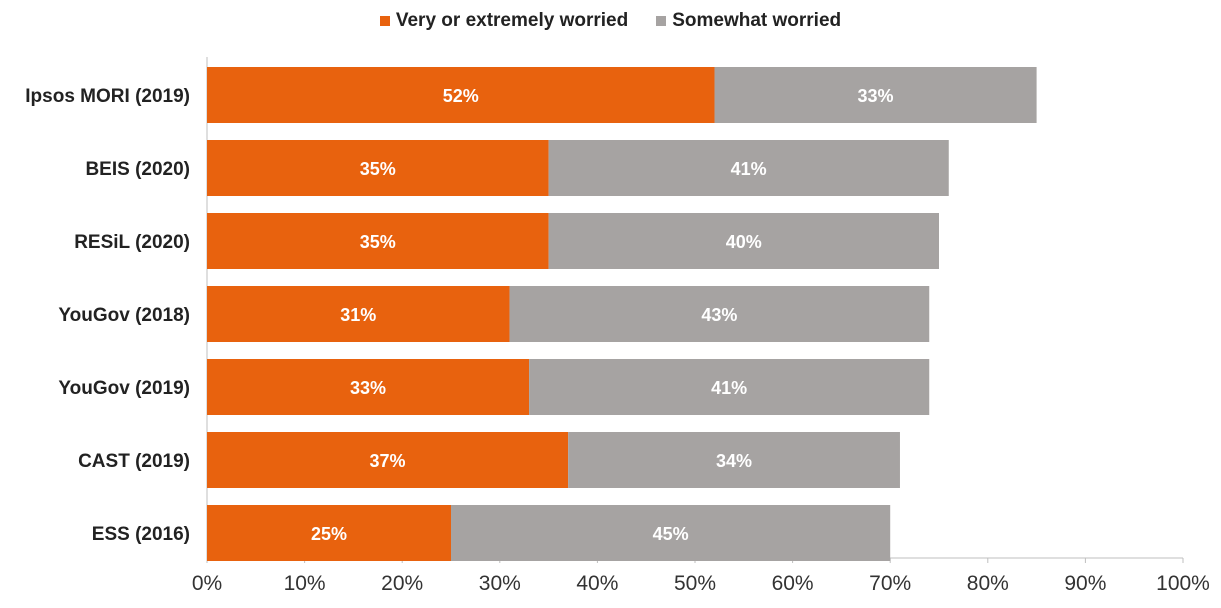 Image resolution: width=1221 pixels, height=608 pixels. I want to click on x-tick-label: 10%, so click(305, 583).